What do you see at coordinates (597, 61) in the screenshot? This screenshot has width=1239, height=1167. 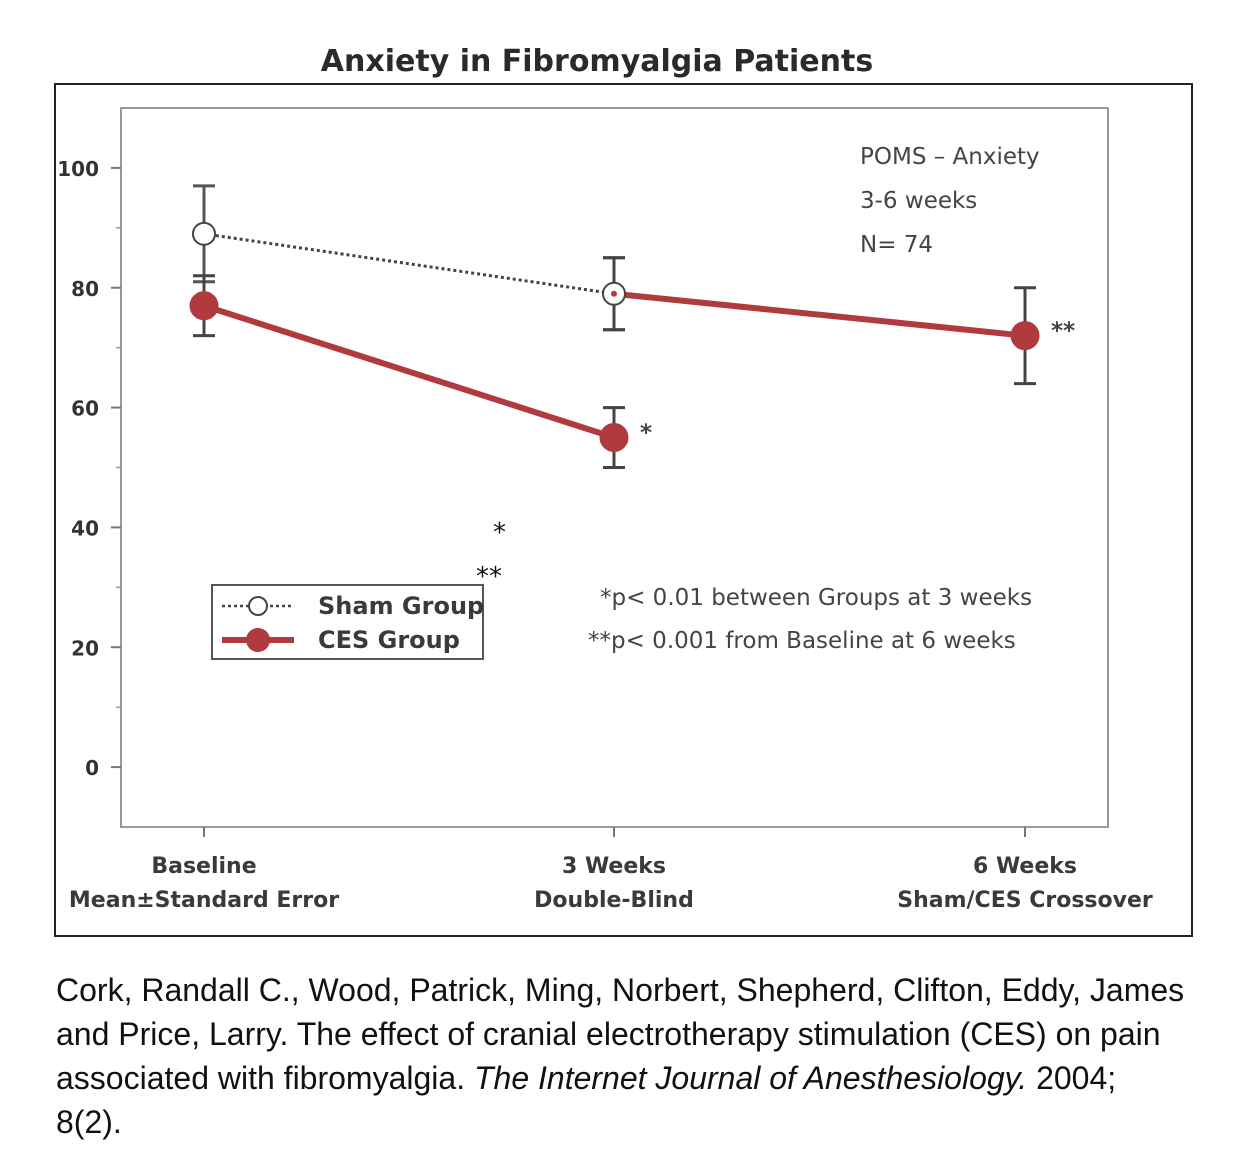 I see `chart-title: Anxiety in Fibromyalgia Patients` at bounding box center [597, 61].